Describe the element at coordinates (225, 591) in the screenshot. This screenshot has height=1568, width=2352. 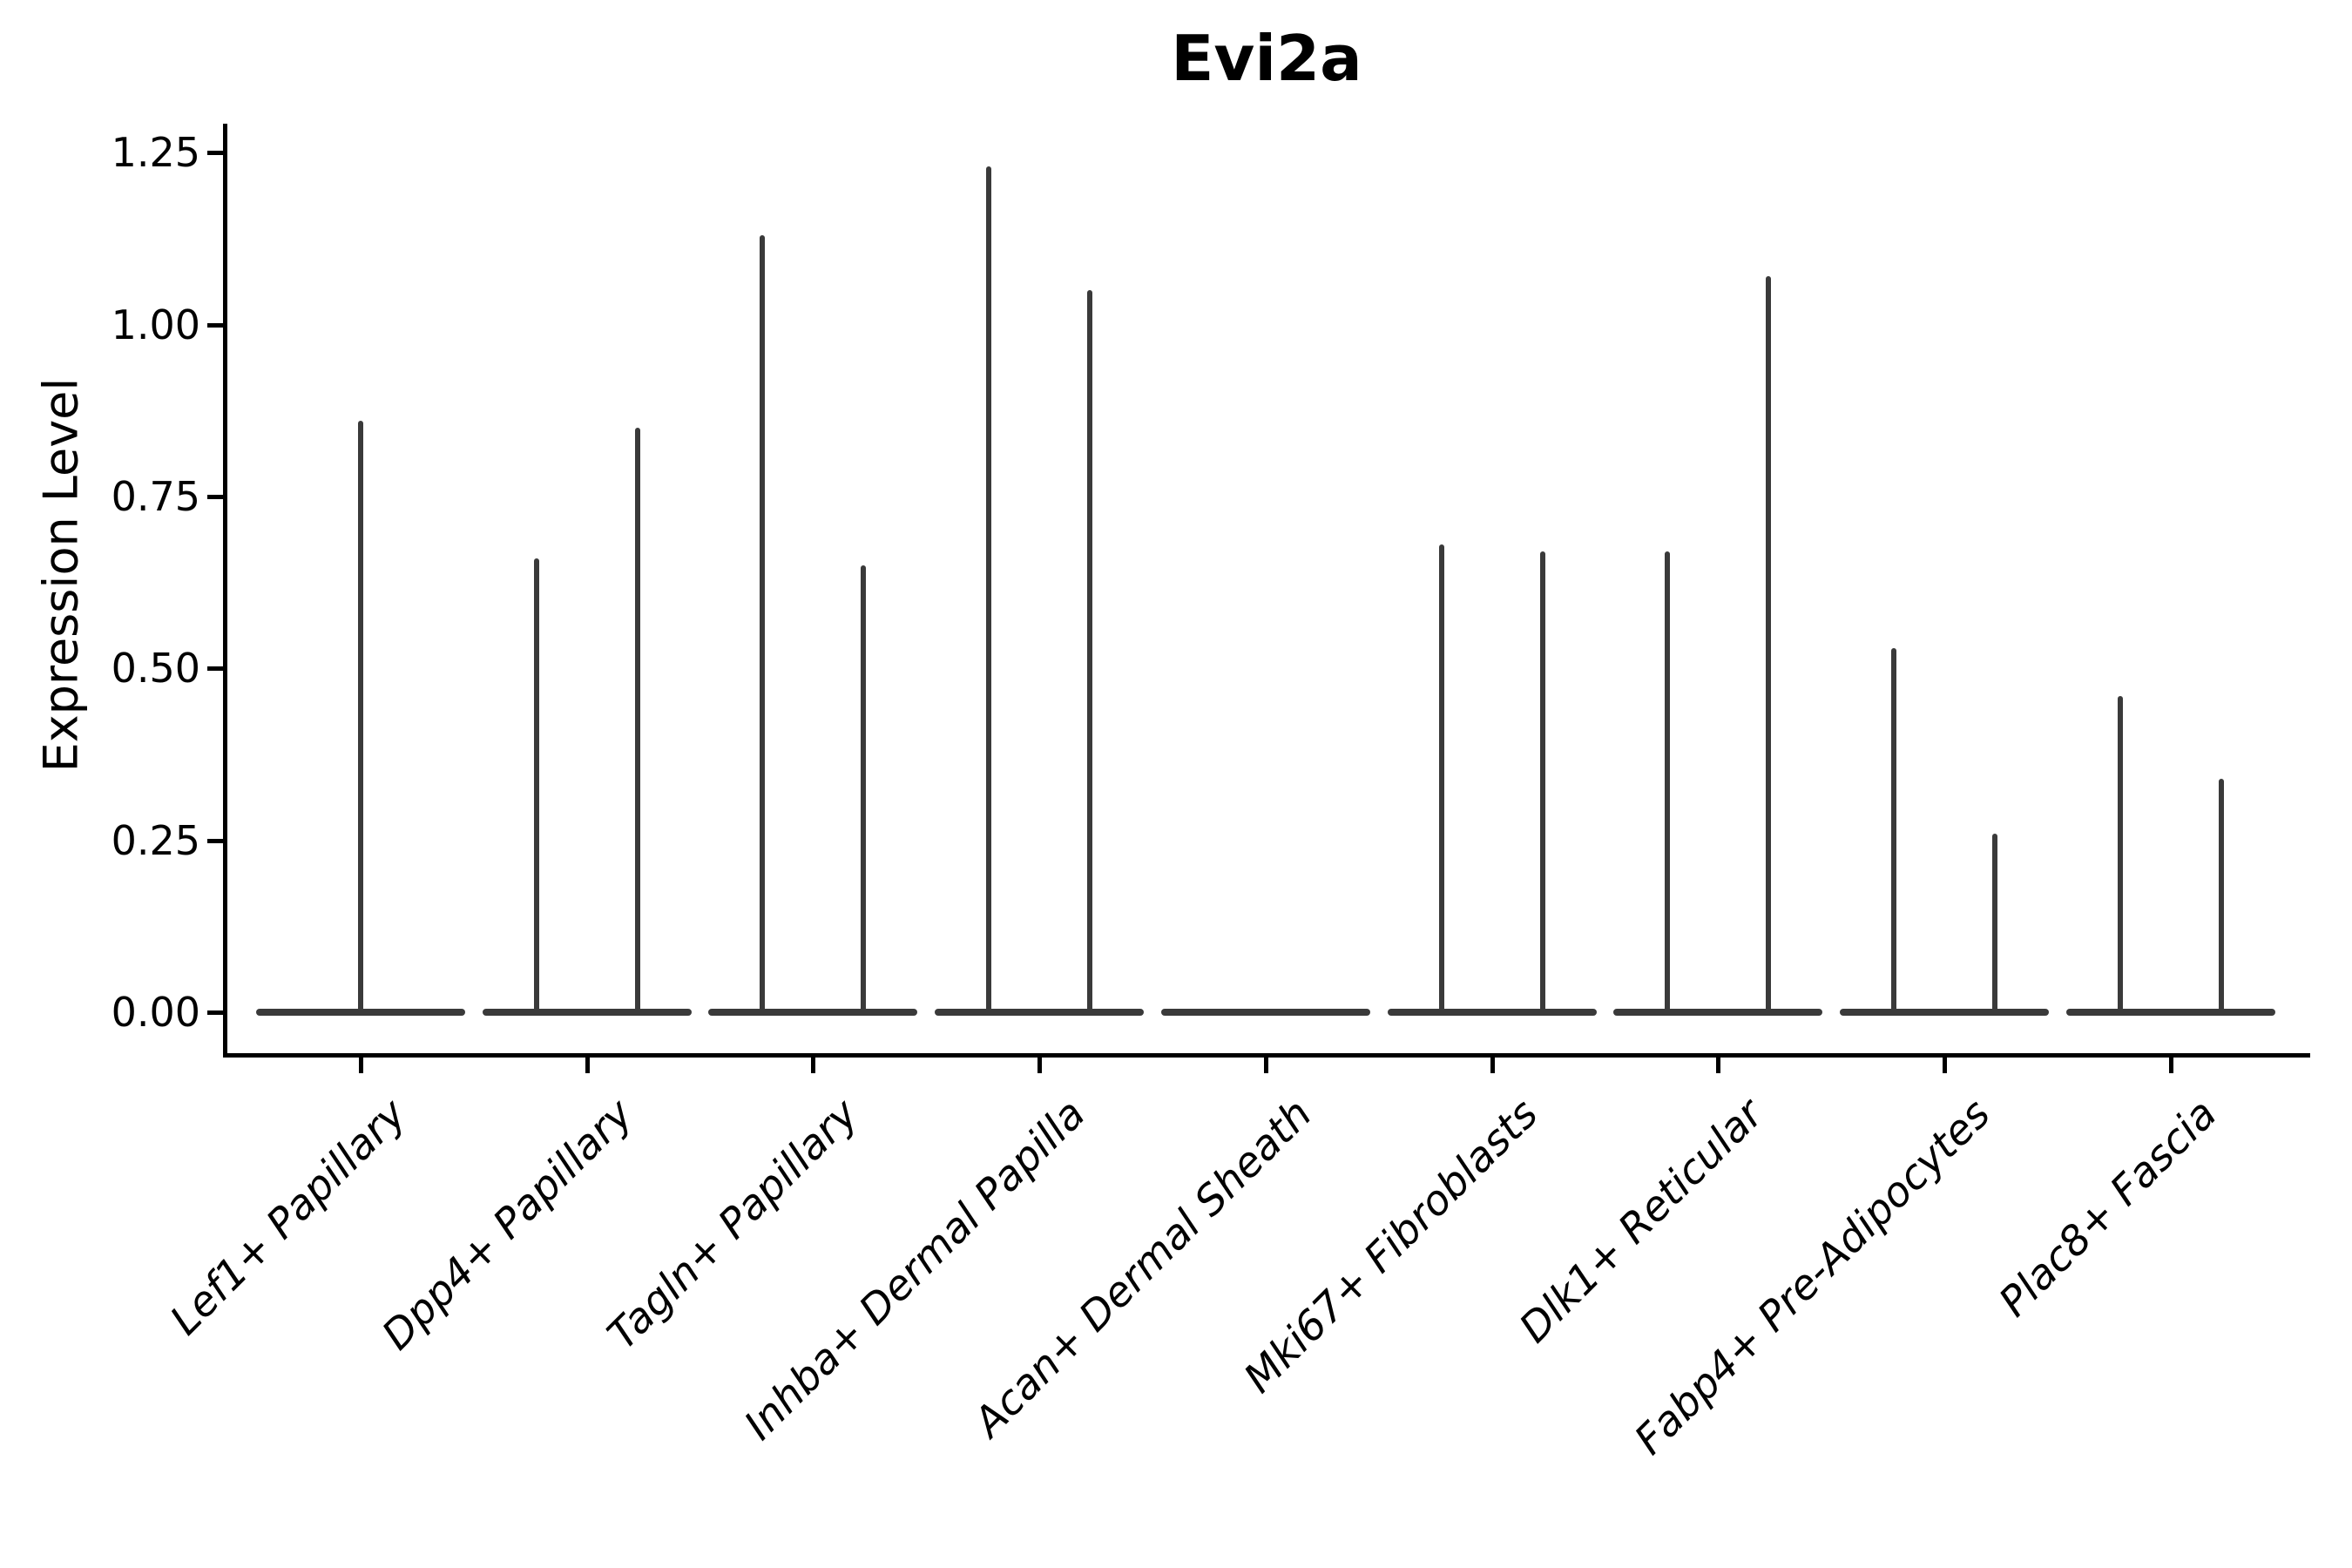
I see `y-axis-line` at that location.